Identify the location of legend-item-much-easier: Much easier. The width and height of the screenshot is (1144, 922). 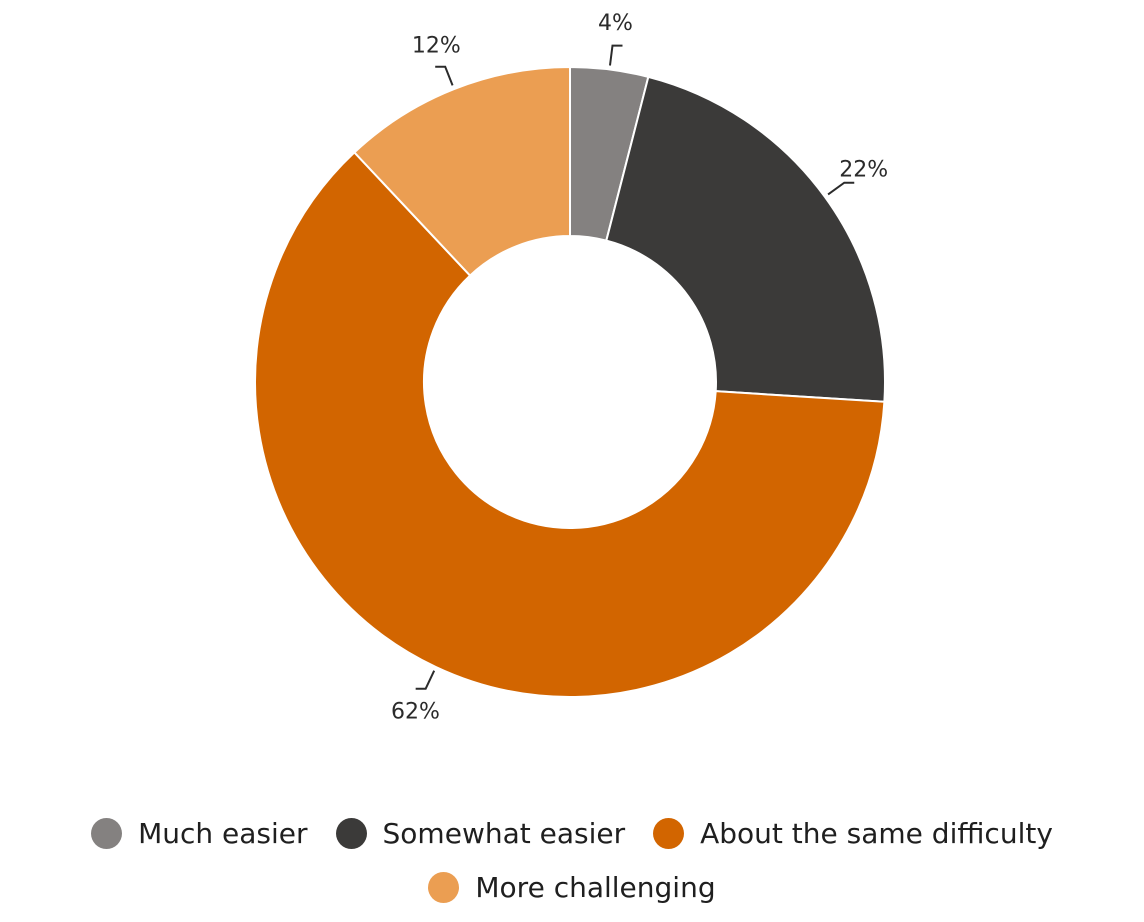
(199, 833).